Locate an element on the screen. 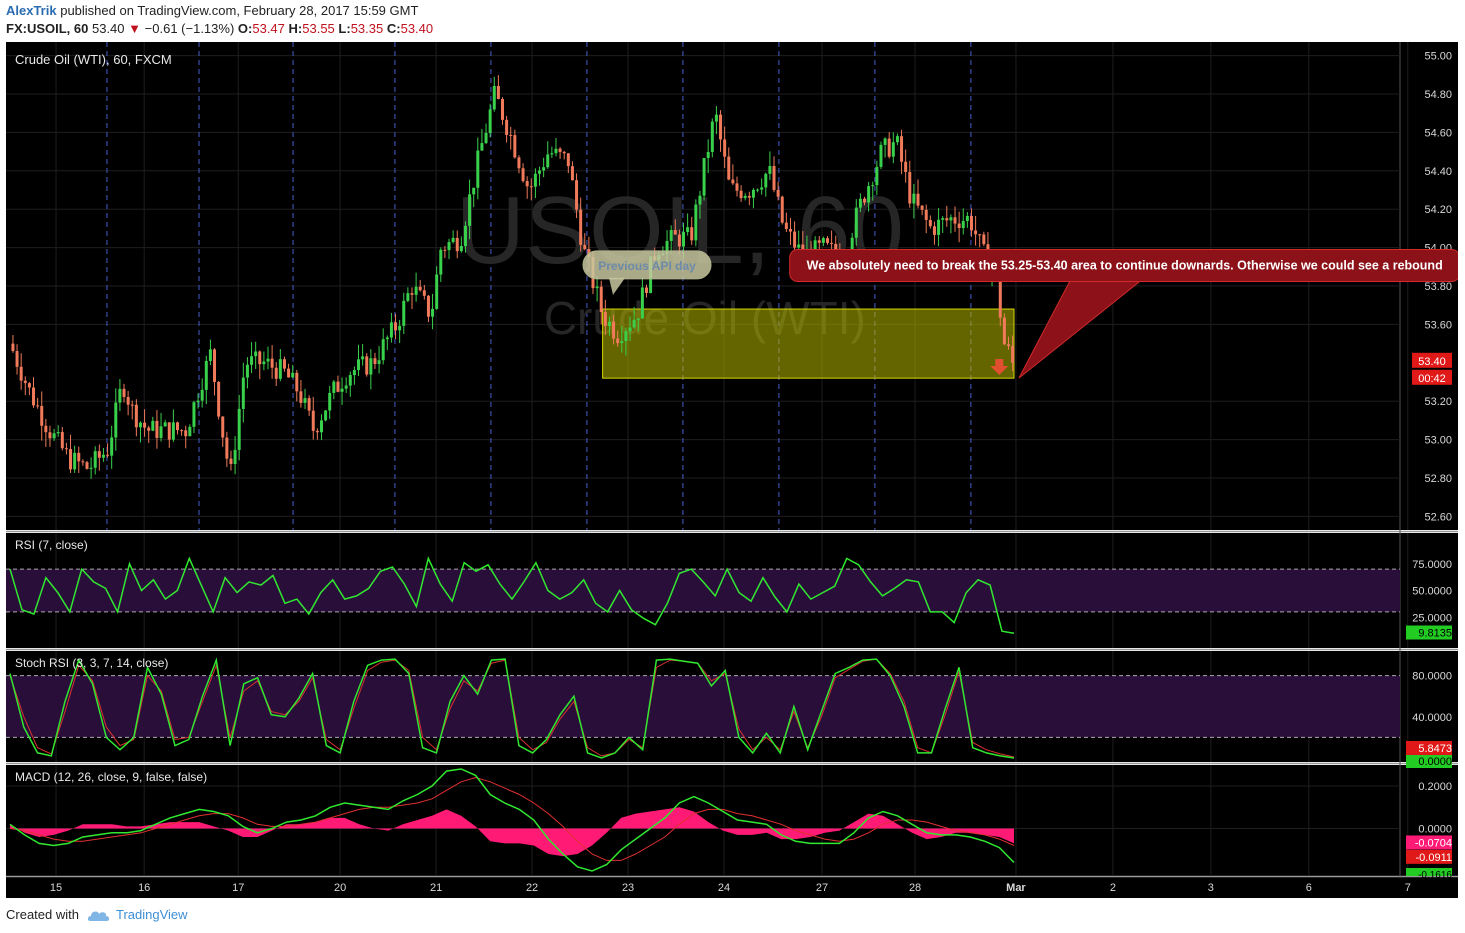 This screenshot has height=933, width=1465. tradingview-link: TradingView is located at coordinates (137, 914).